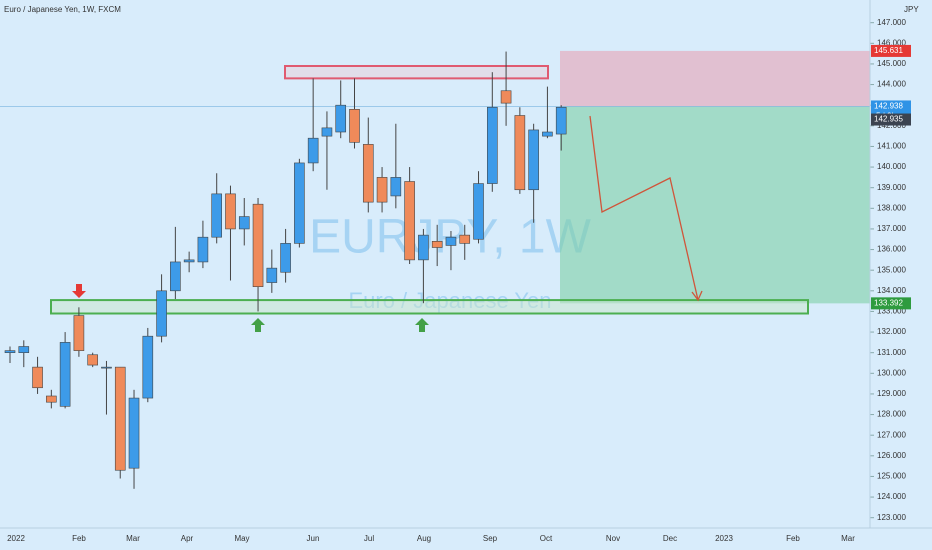 The height and width of the screenshot is (550, 932). Describe the element at coordinates (724, 538) in the screenshot. I see `x-tick-label: 2023` at that location.